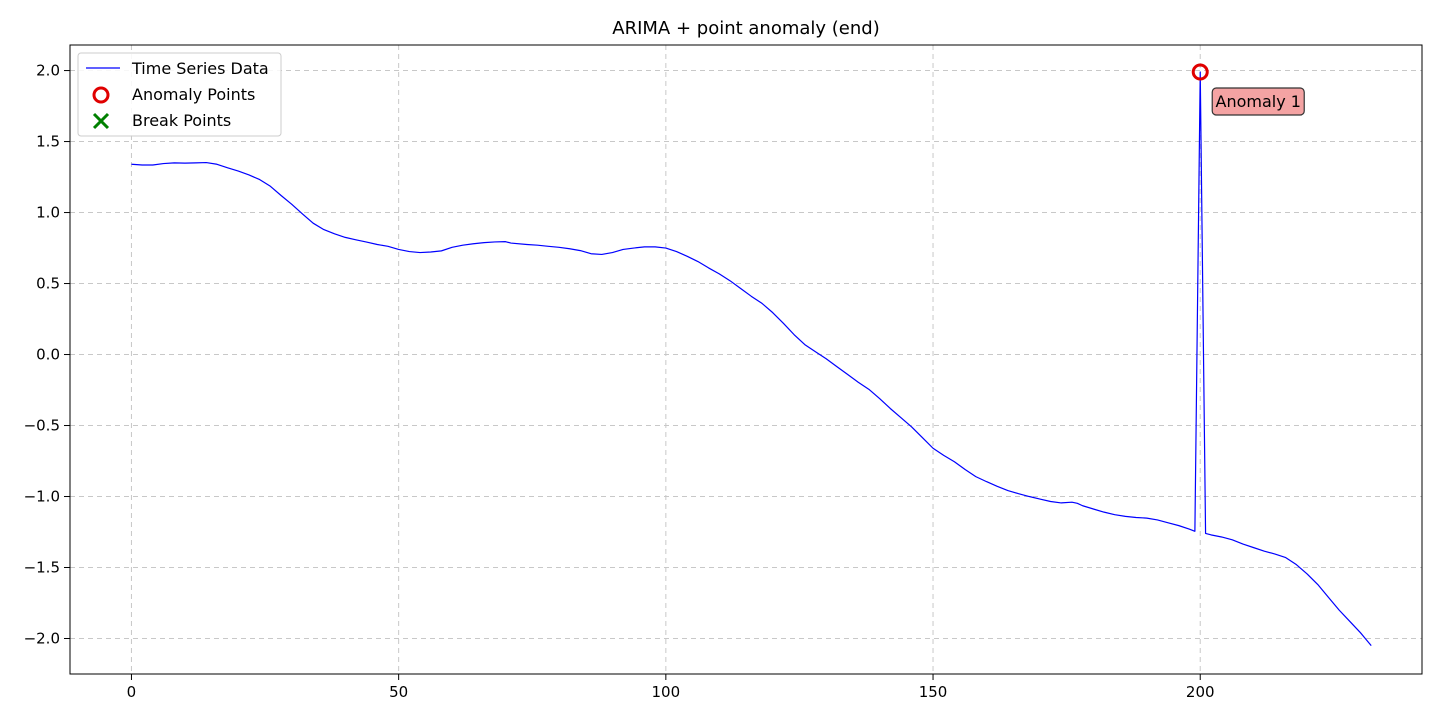 This screenshot has width=1440, height=724. I want to click on y-tick-label: −2.0, so click(42, 639).